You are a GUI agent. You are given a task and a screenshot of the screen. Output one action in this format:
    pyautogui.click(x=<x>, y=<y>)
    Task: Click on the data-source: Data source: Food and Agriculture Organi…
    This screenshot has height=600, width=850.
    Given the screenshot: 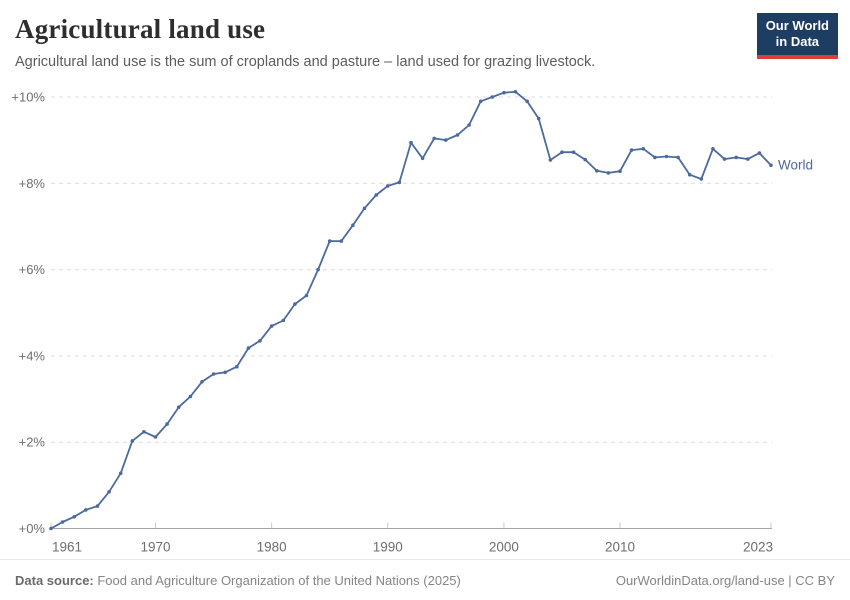 What is the action you would take?
    pyautogui.click(x=238, y=580)
    